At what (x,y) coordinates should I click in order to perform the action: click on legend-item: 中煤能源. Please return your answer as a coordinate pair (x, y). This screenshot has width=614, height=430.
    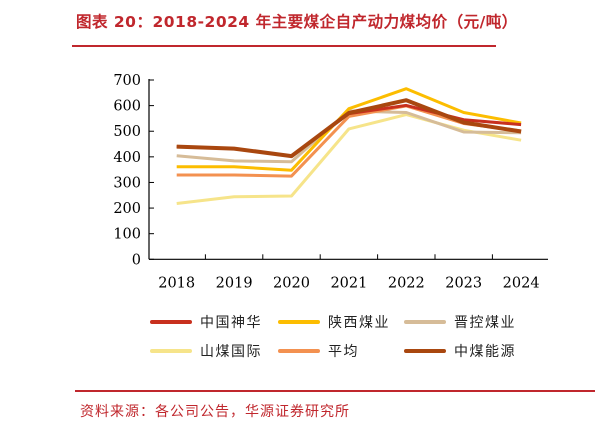
    Looking at the image, I should click on (460, 351).